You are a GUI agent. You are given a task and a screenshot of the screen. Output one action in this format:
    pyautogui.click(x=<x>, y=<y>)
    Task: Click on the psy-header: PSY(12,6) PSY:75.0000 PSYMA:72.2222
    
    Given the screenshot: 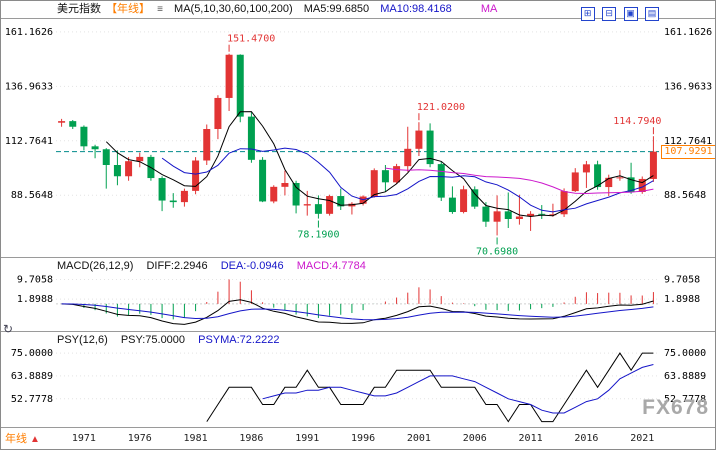 What is the action you would take?
    pyautogui.click(x=173, y=341)
    